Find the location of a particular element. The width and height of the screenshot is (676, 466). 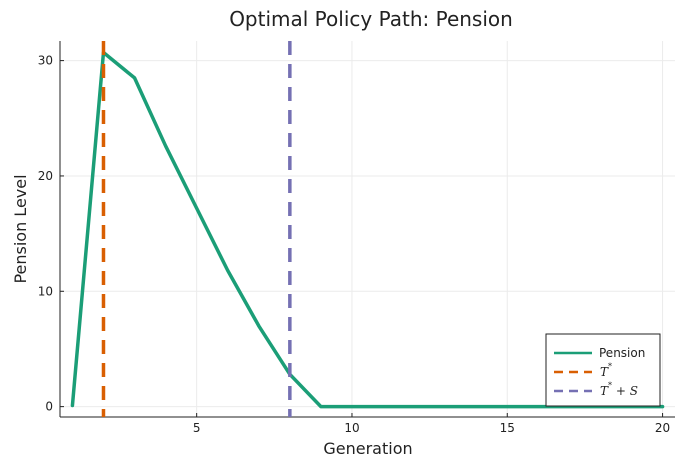

legend: Pension T* T* + S is located at coordinates (603, 370).